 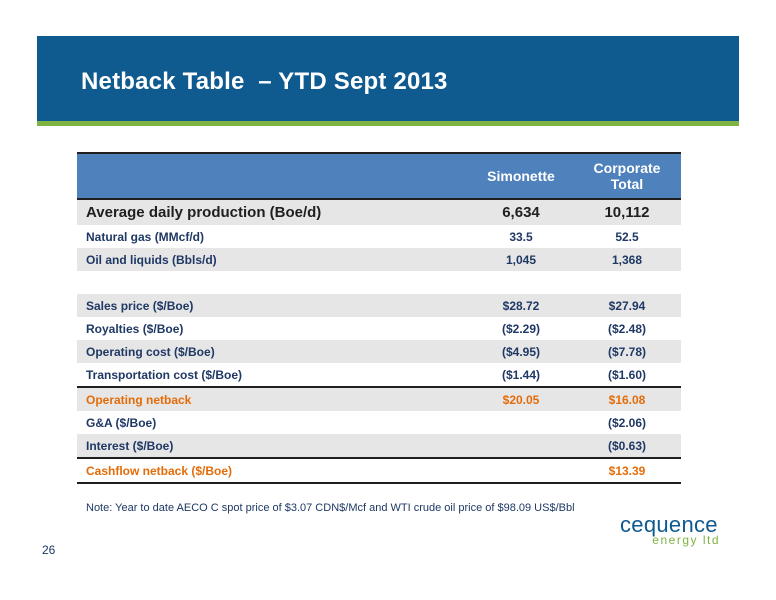 I want to click on table-row: Interest ($/Boe) ($0.63), so click(x=379, y=446).